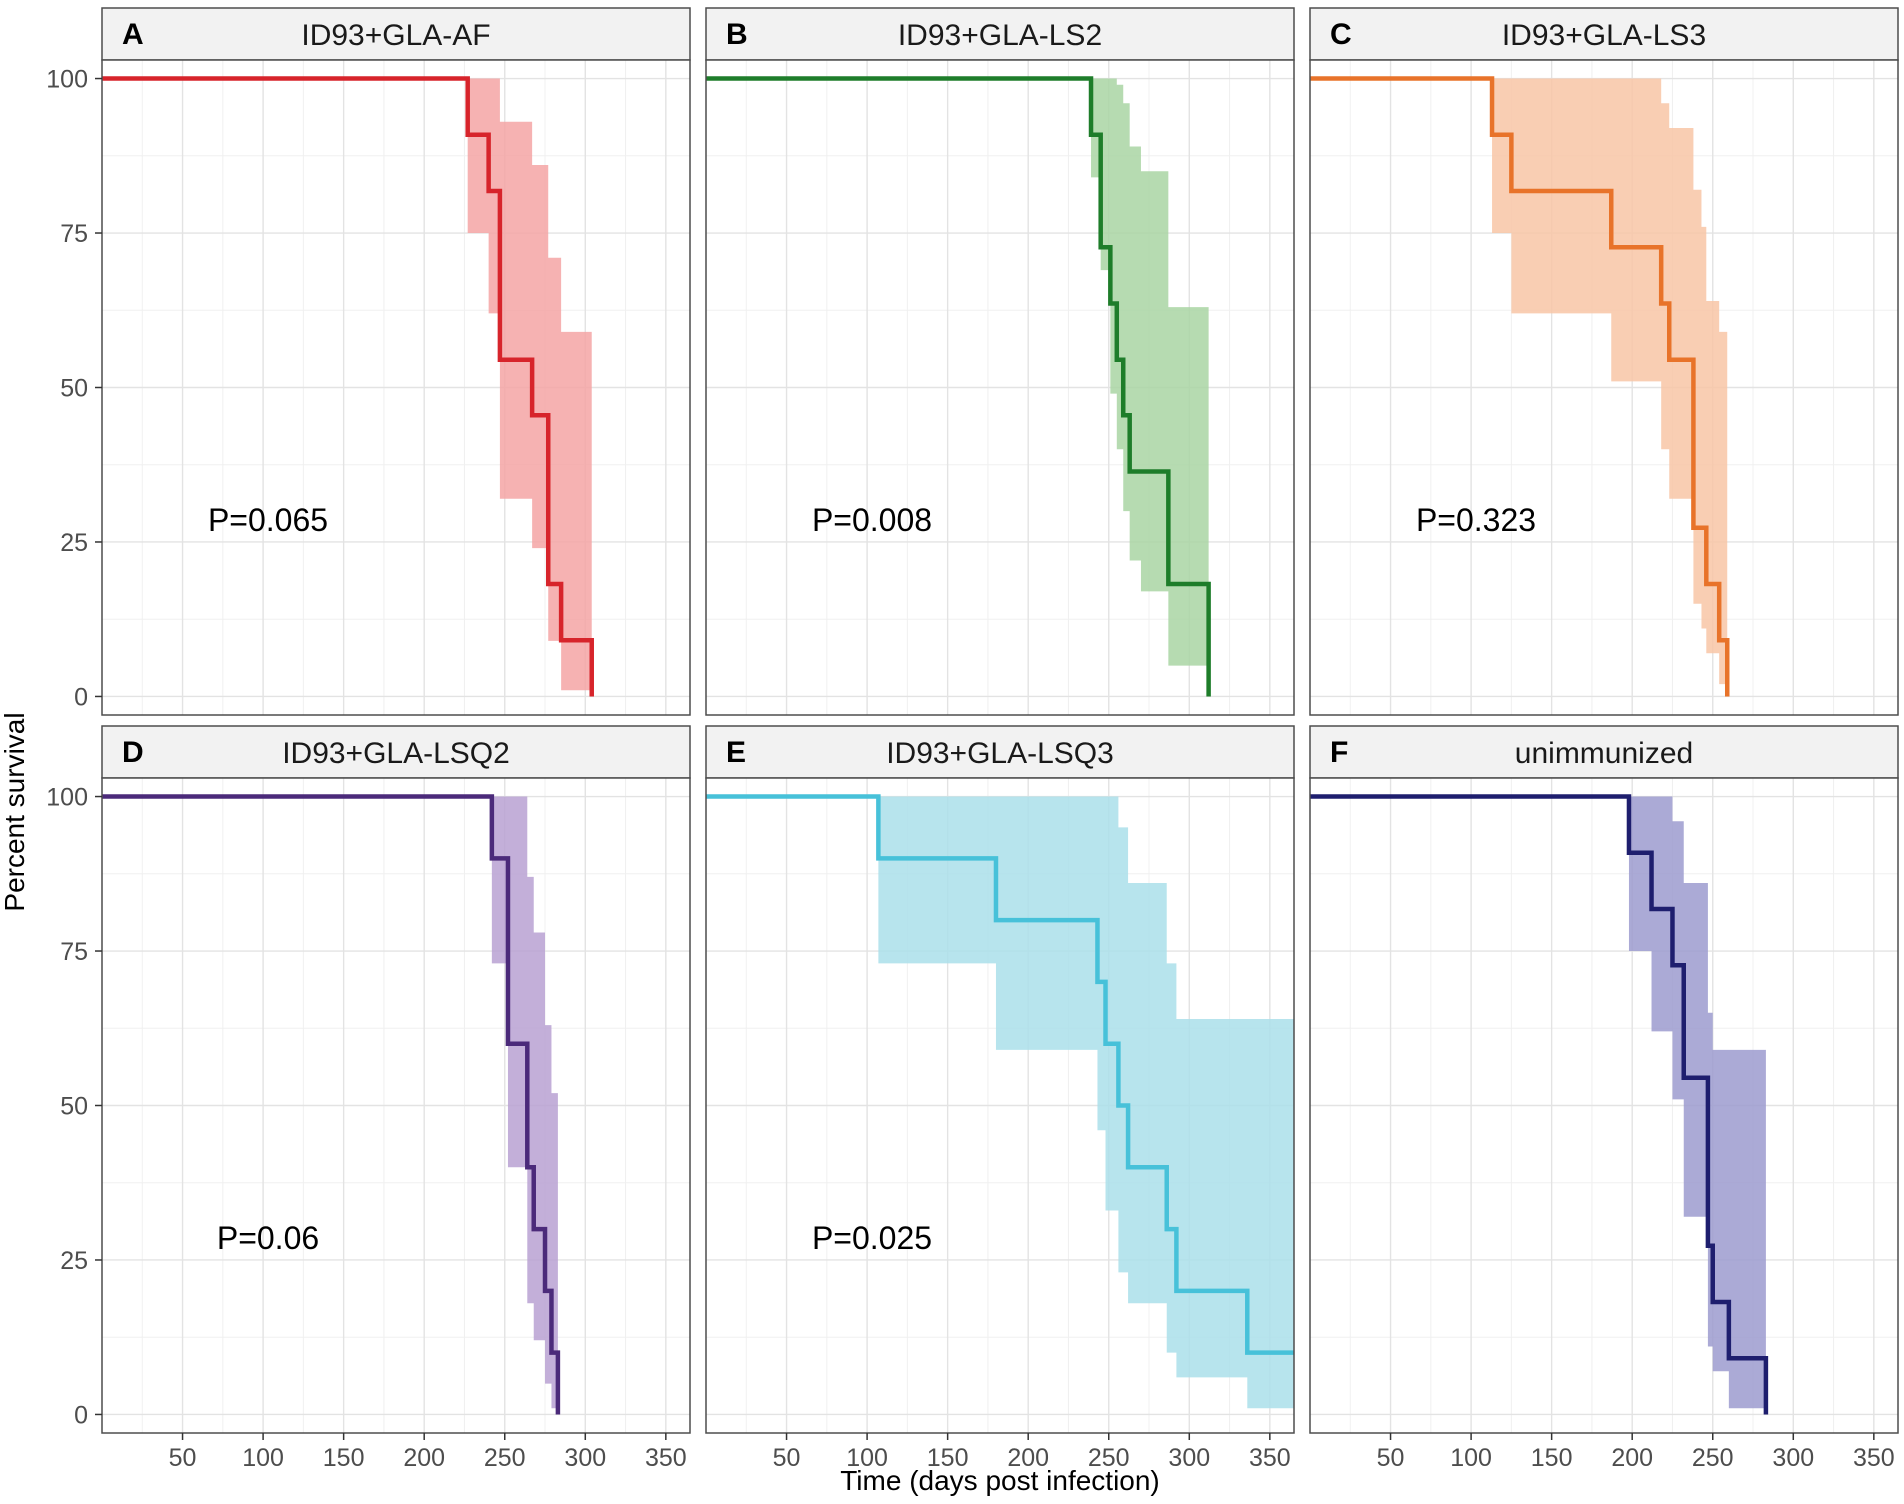 This screenshot has width=1904, height=1504. I want to click on panel-d-x-tick-label: 350, so click(666, 1458).